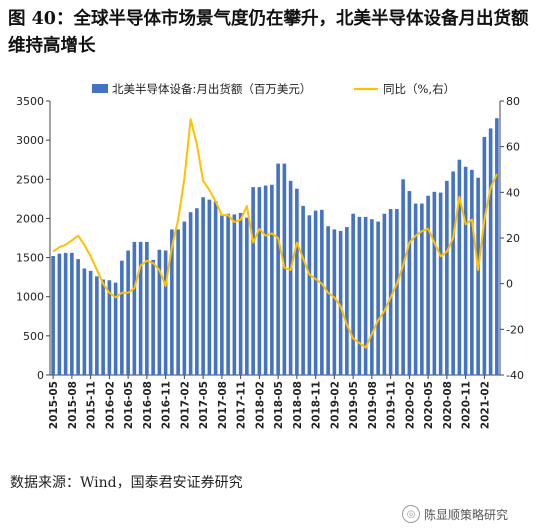 The width and height of the screenshot is (550, 530). What do you see at coordinates (126, 483) in the screenshot?
I see `data-source-note: 数据来源：Wind，国泰君安证券研究` at bounding box center [126, 483].